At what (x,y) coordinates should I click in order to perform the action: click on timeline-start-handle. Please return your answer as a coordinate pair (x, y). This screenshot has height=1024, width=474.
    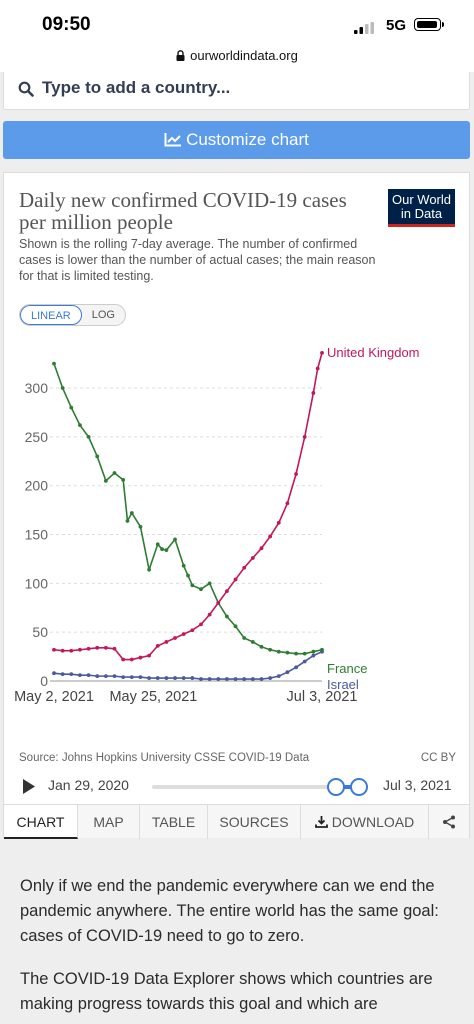
    Looking at the image, I should click on (336, 787).